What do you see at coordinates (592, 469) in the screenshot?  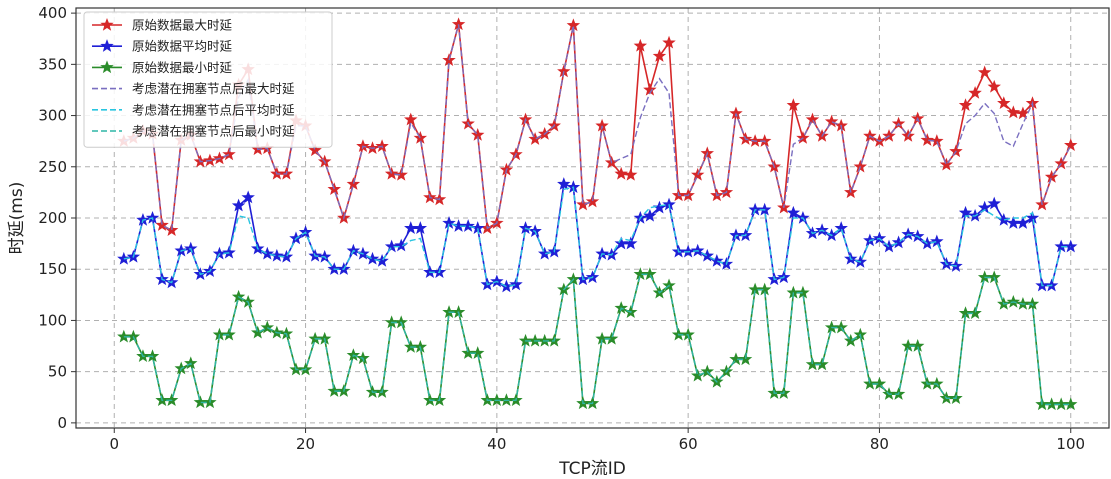 I see `x-axis-label: TCP流ID` at bounding box center [592, 469].